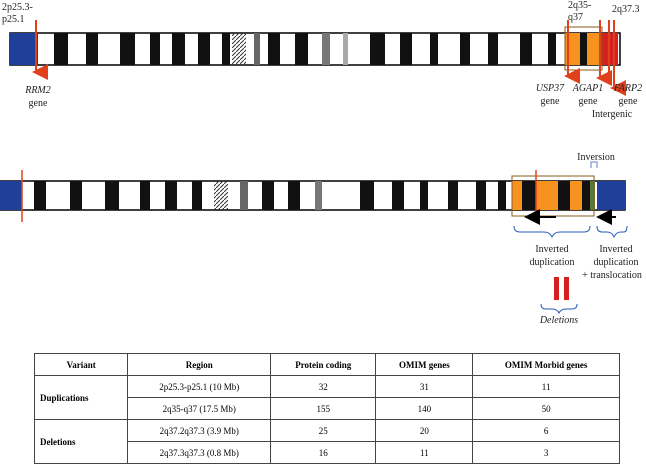 Image resolution: width=646 pixels, height=470 pixels. What do you see at coordinates (546, 364) in the screenshot?
I see `header-cell: OMIM Morbid genes` at bounding box center [546, 364].